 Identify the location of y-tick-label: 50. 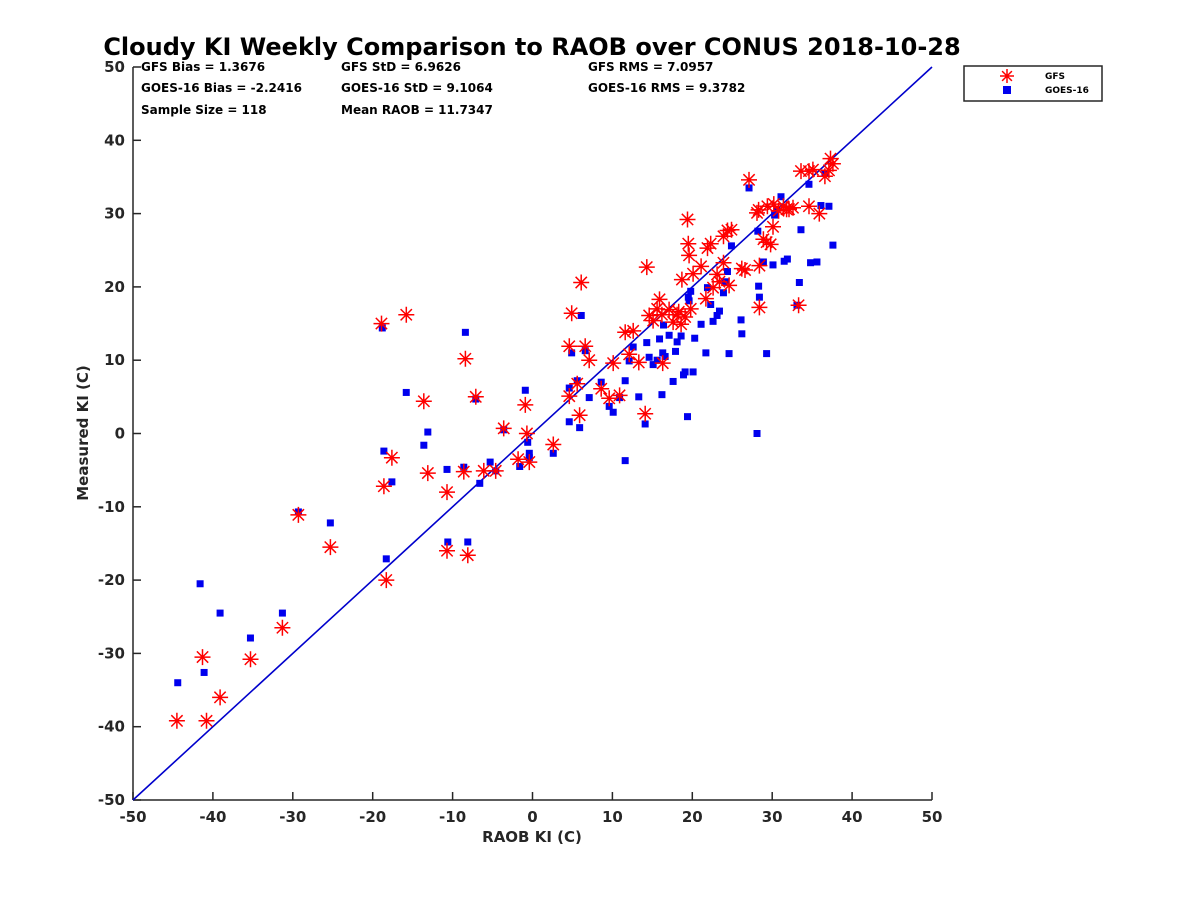
(114, 67).